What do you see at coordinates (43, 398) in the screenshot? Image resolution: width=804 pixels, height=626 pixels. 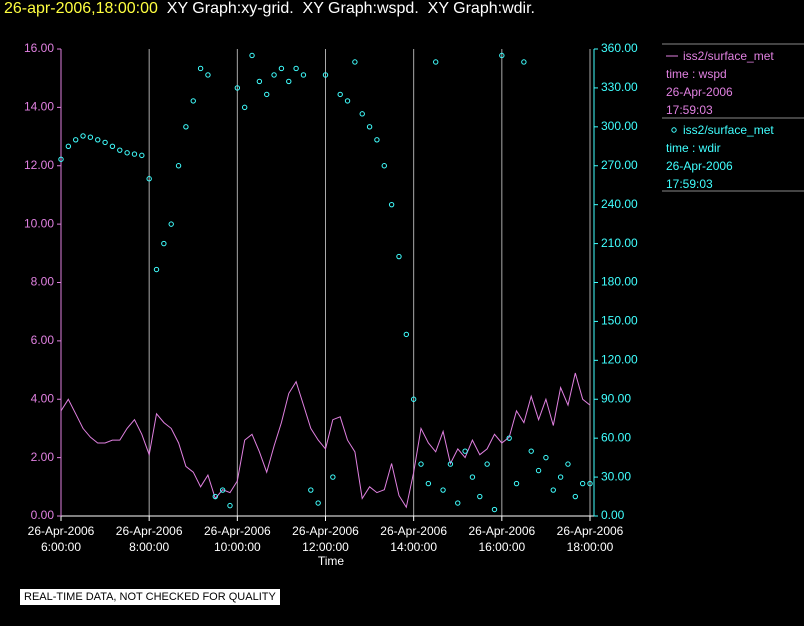 I see `y-tick-label: 4.00` at bounding box center [43, 398].